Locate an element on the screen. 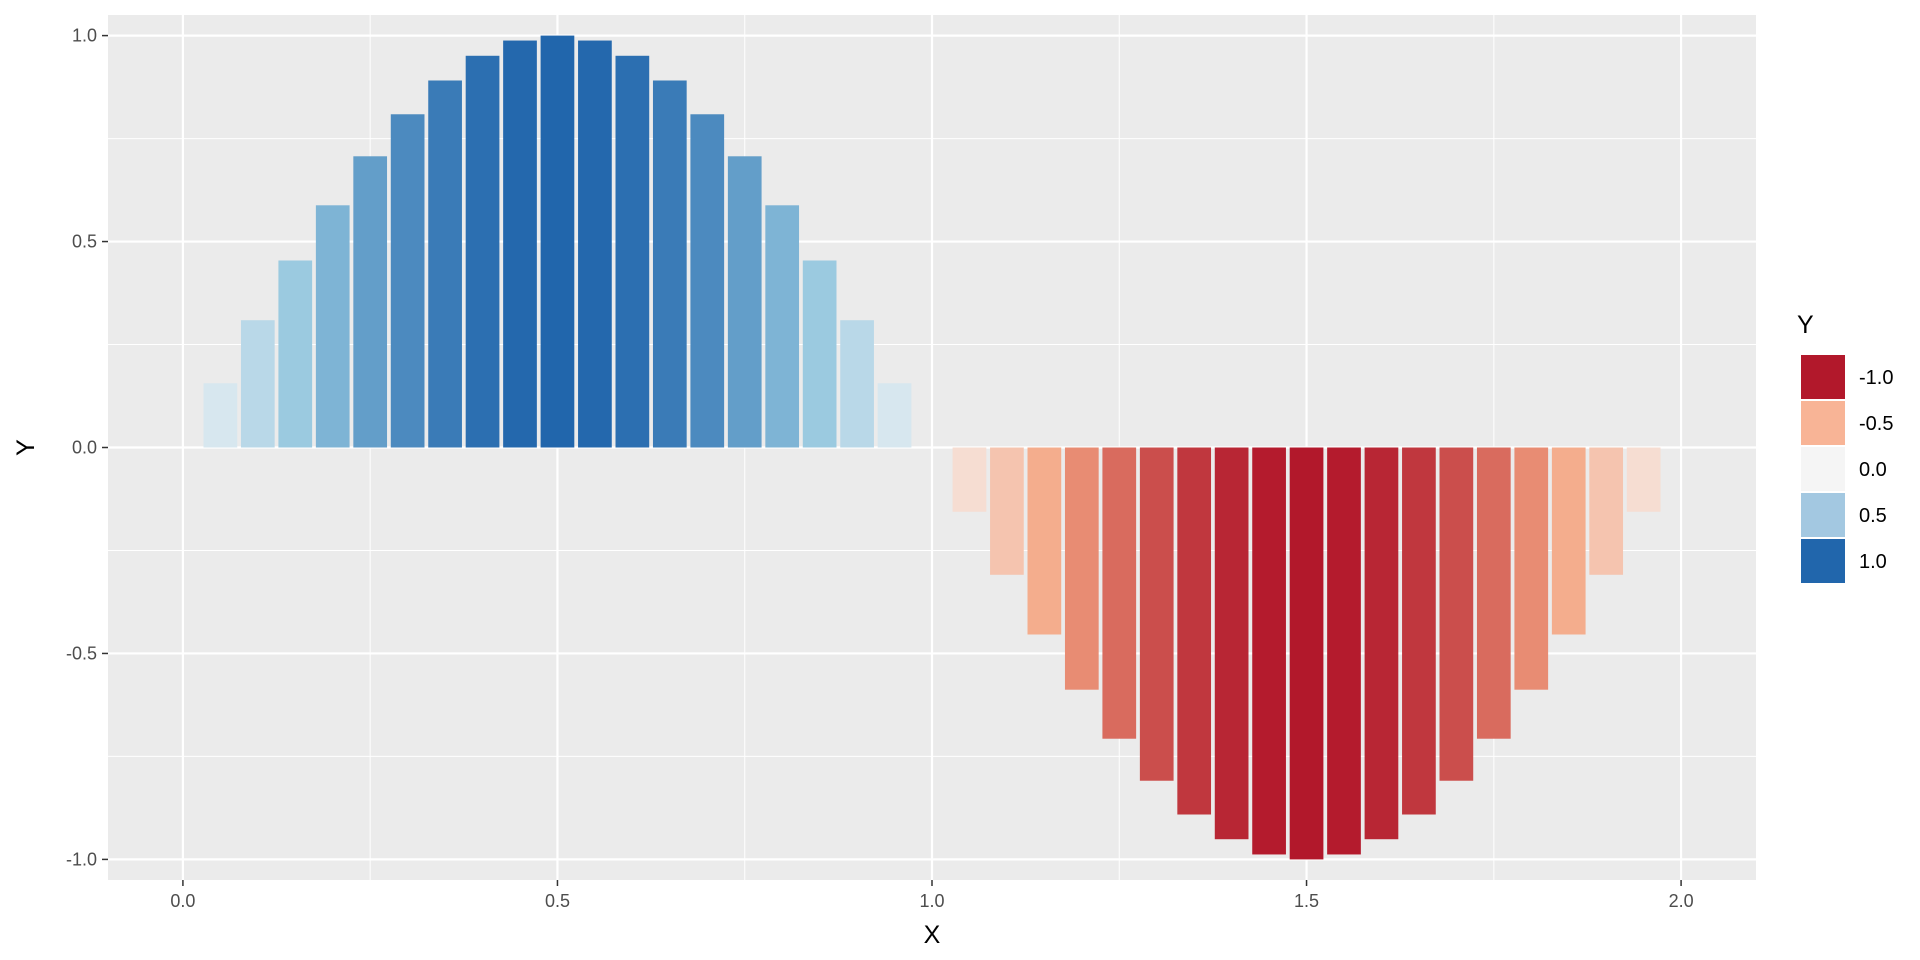 The width and height of the screenshot is (1920, 960). legend: Y -1.0 -0.5 0.0 0.5 1.0 is located at coordinates (1845, 447).